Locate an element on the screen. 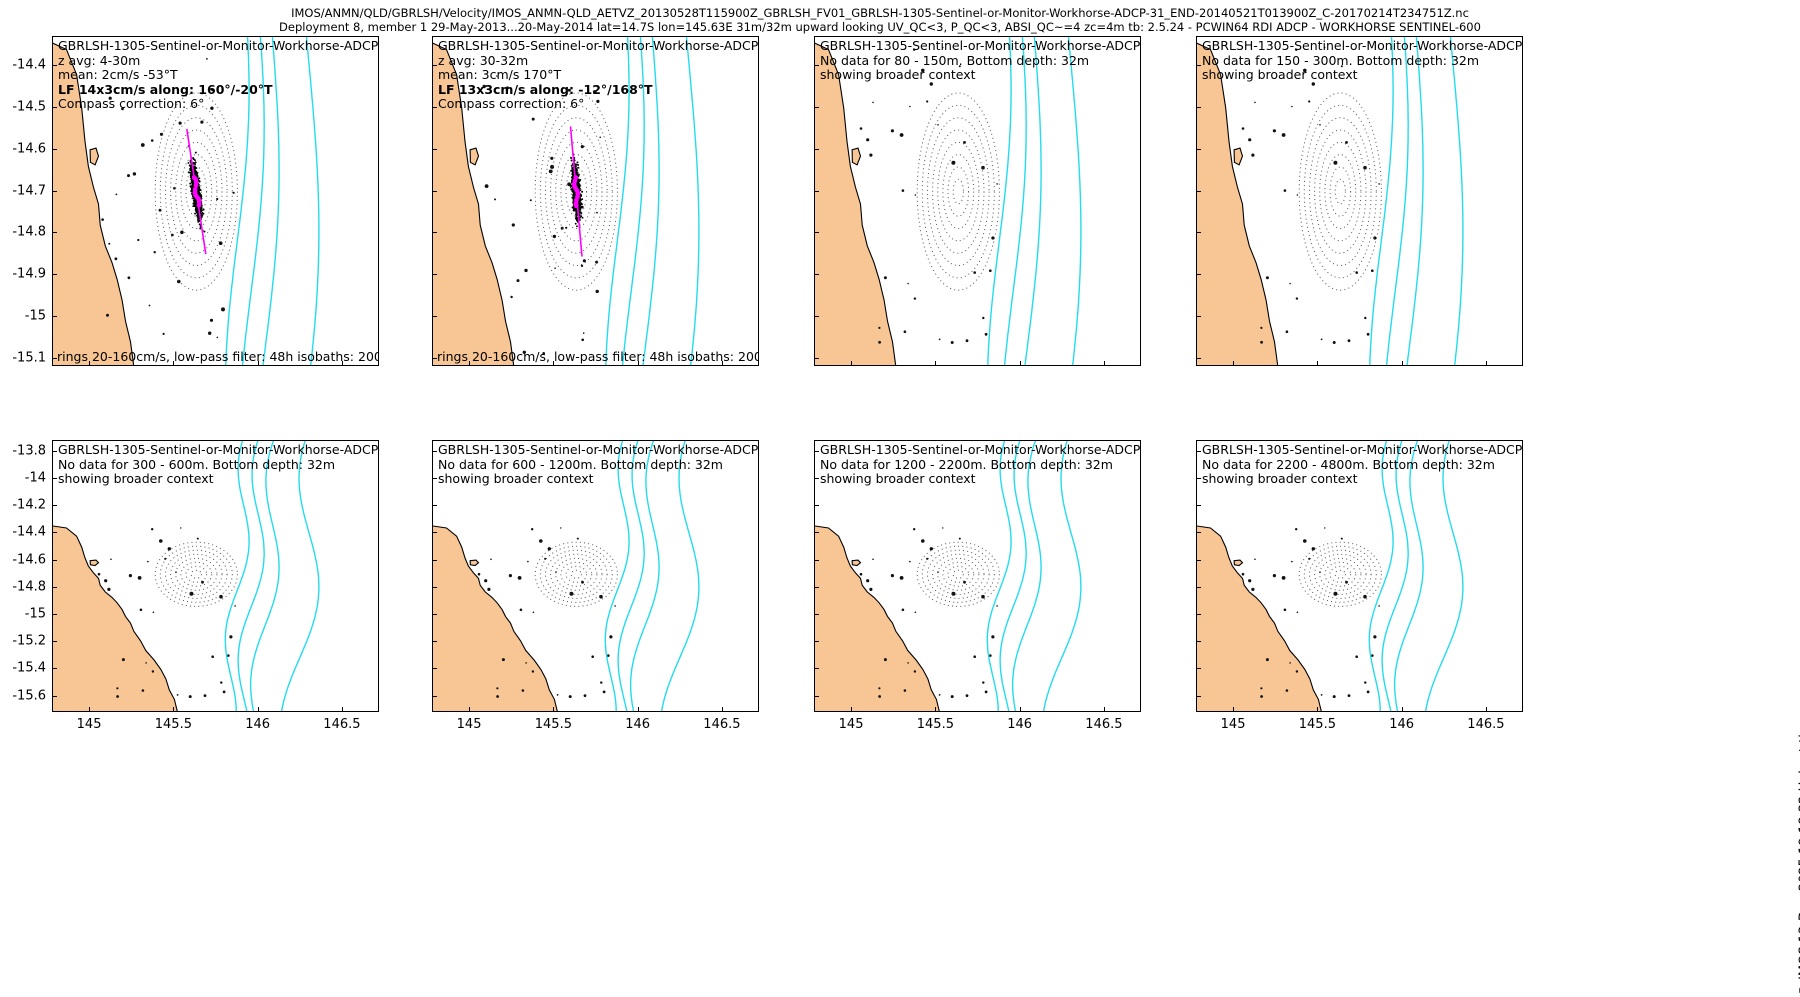  map-canvas is located at coordinates (948, 576).